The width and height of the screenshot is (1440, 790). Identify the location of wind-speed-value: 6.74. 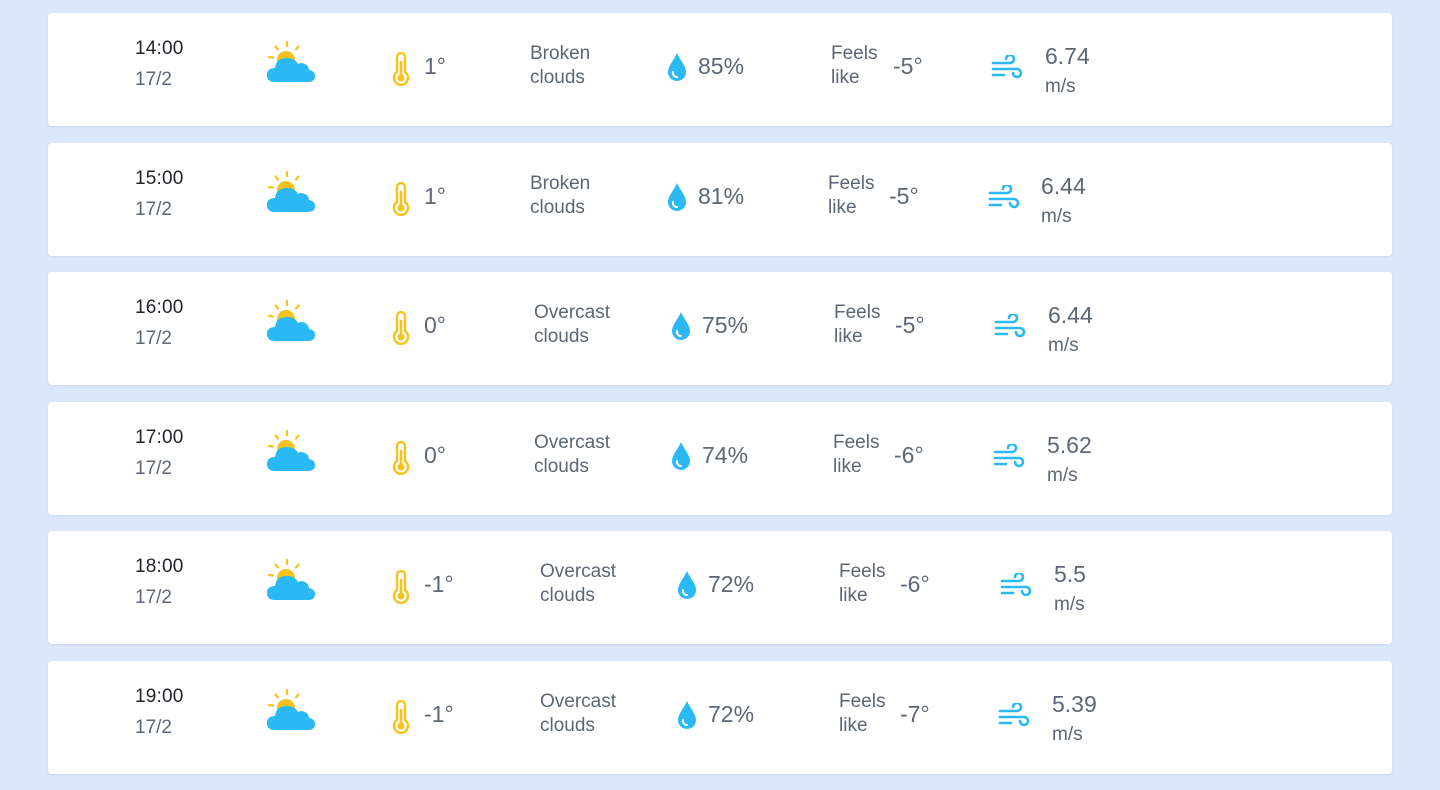
(1067, 56).